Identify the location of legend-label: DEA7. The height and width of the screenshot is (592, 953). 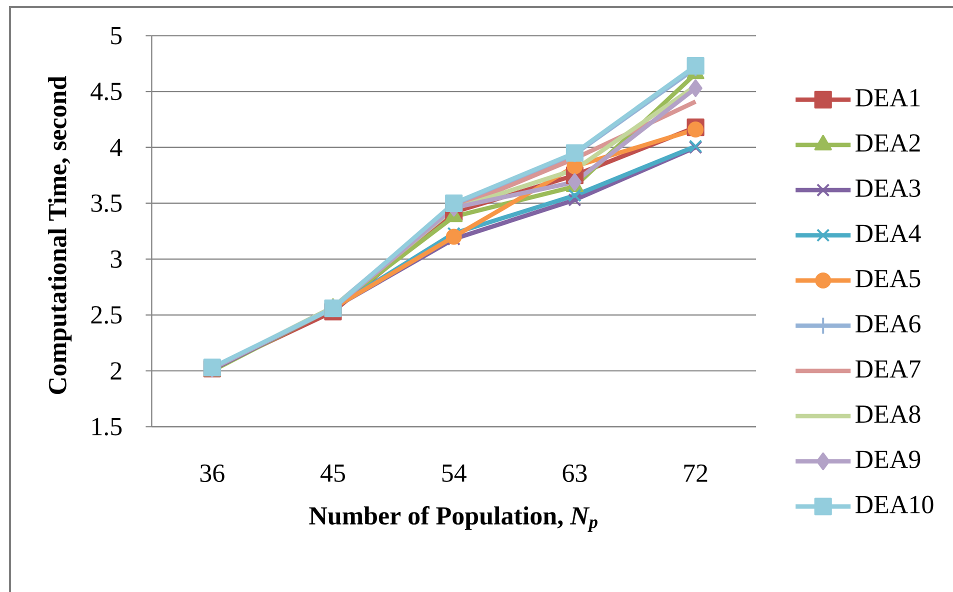
(888, 369).